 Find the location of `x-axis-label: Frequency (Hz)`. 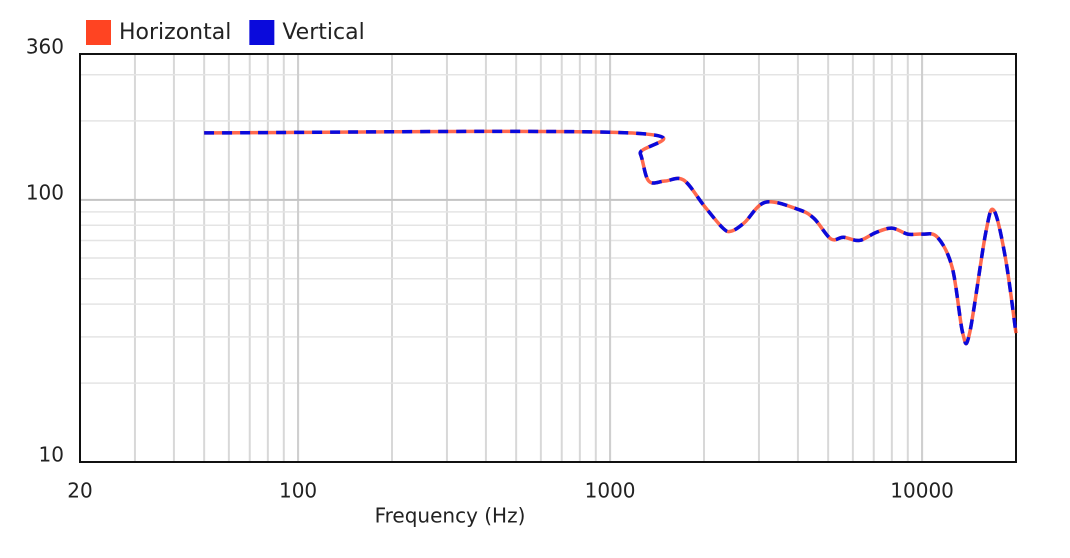

x-axis-label: Frequency (Hz) is located at coordinates (450, 516).